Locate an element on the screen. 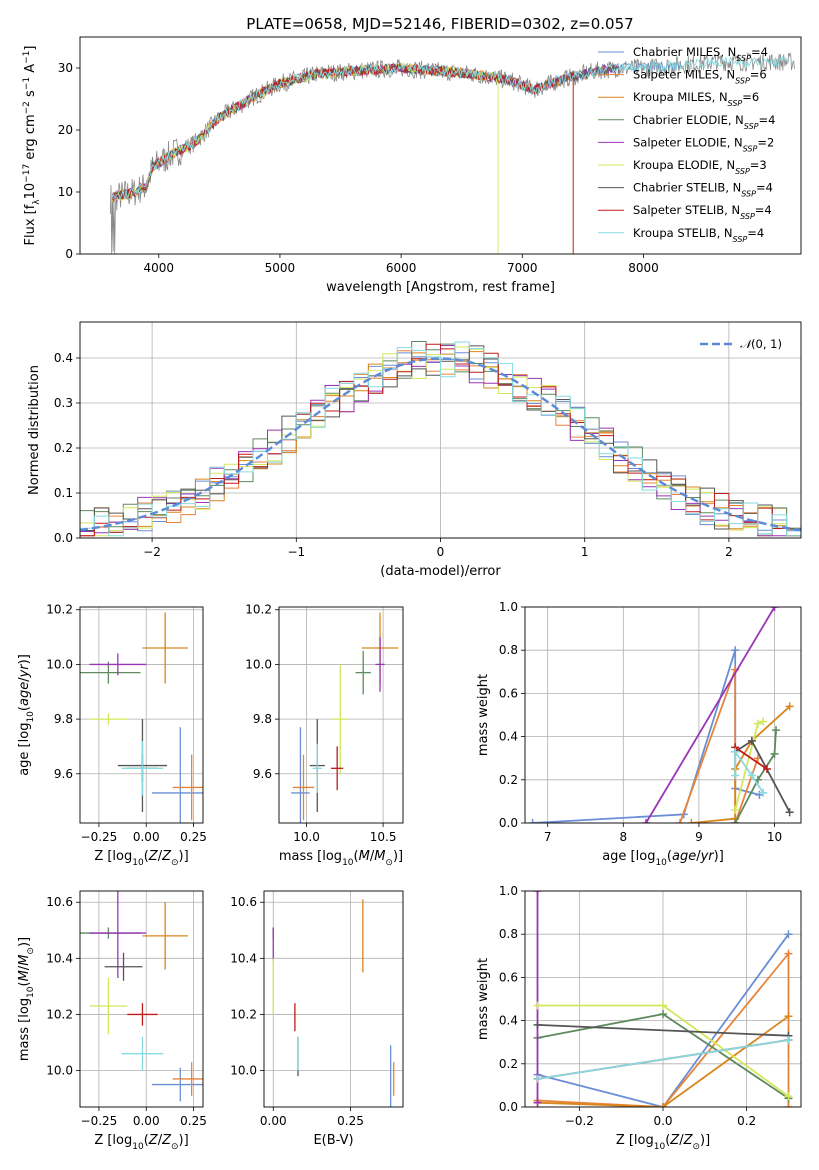  weight-vs-age-xtick-label-2: 9 is located at coordinates (699, 837).